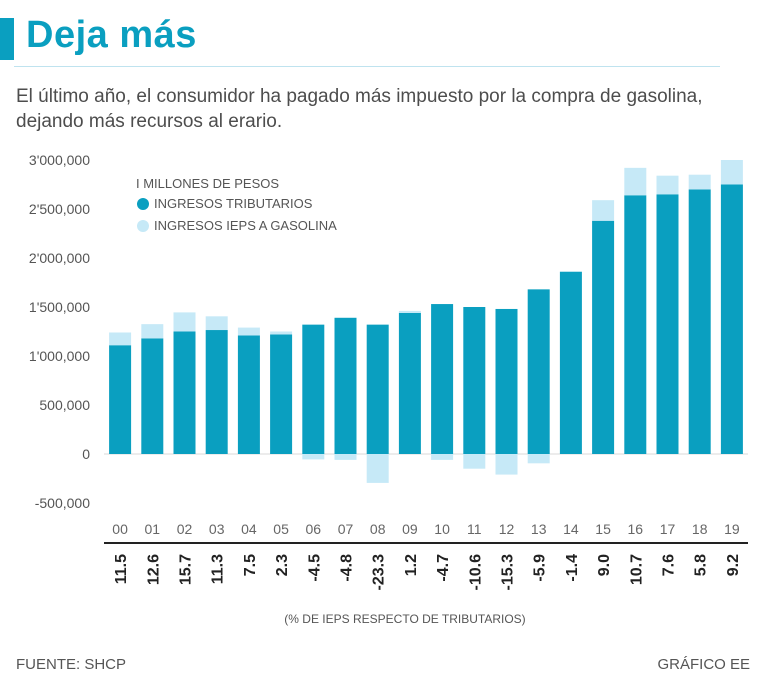  I want to click on y-tick-label: -500,000, so click(62, 503).